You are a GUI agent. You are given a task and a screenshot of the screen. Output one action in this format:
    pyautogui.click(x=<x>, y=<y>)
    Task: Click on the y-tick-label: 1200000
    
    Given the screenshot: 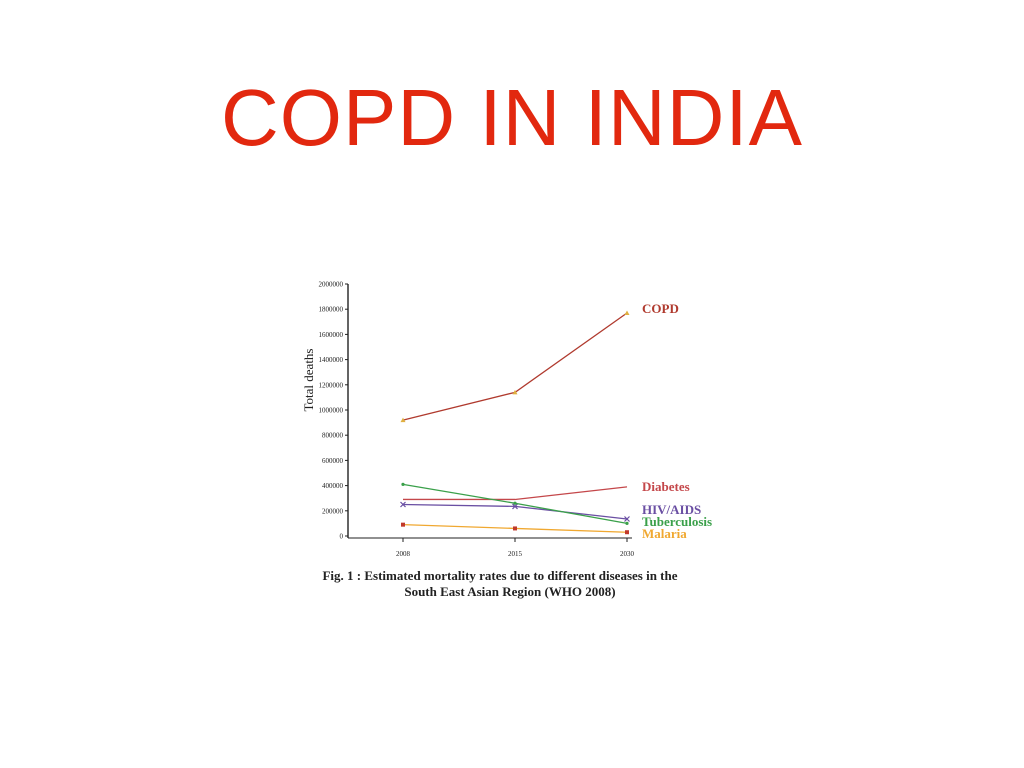 What is the action you would take?
    pyautogui.click(x=331, y=385)
    